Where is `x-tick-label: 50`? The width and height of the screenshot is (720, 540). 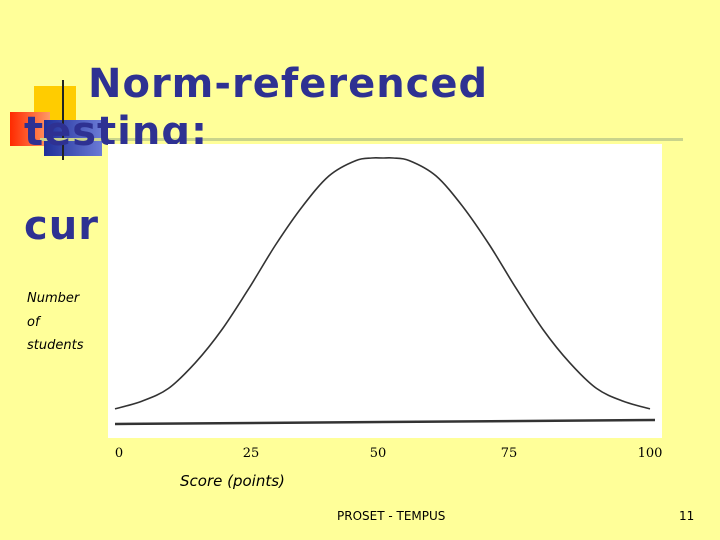
x-tick-label: 50 is located at coordinates (378, 453).